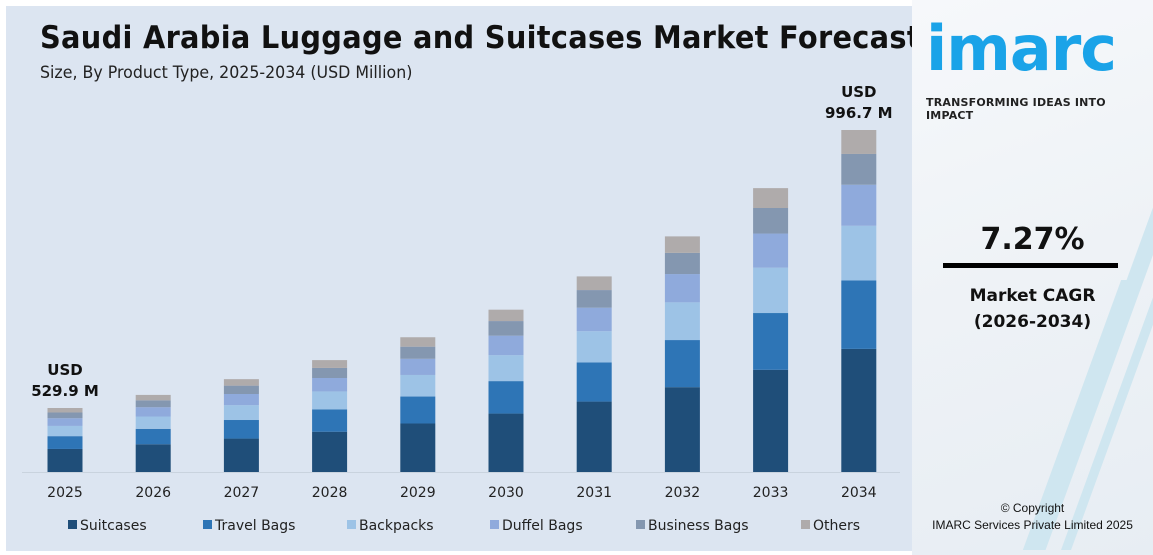 The width and height of the screenshot is (1153, 555). I want to click on tagline: TRANSFORMING IDEAS INTO IMPACT, so click(1016, 109).